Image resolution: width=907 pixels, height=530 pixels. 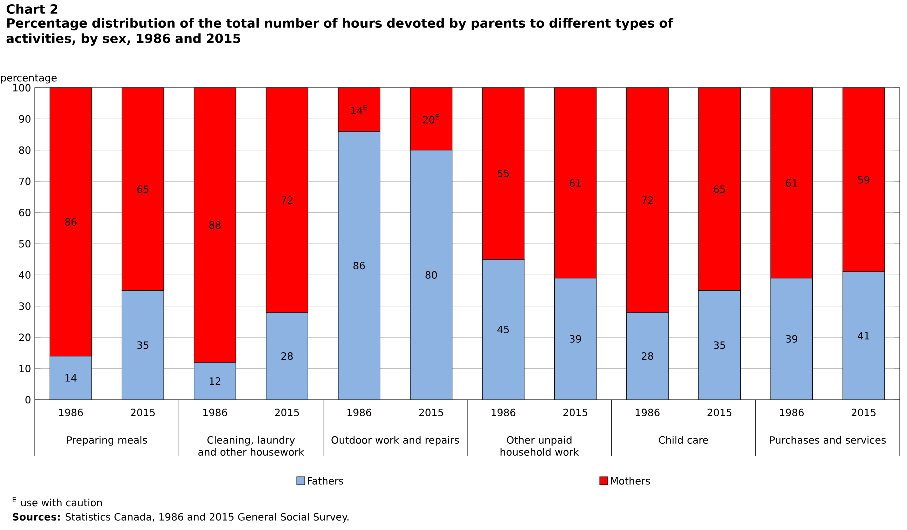 I want to click on data-label: 14$^{E}$, so click(x=360, y=109).